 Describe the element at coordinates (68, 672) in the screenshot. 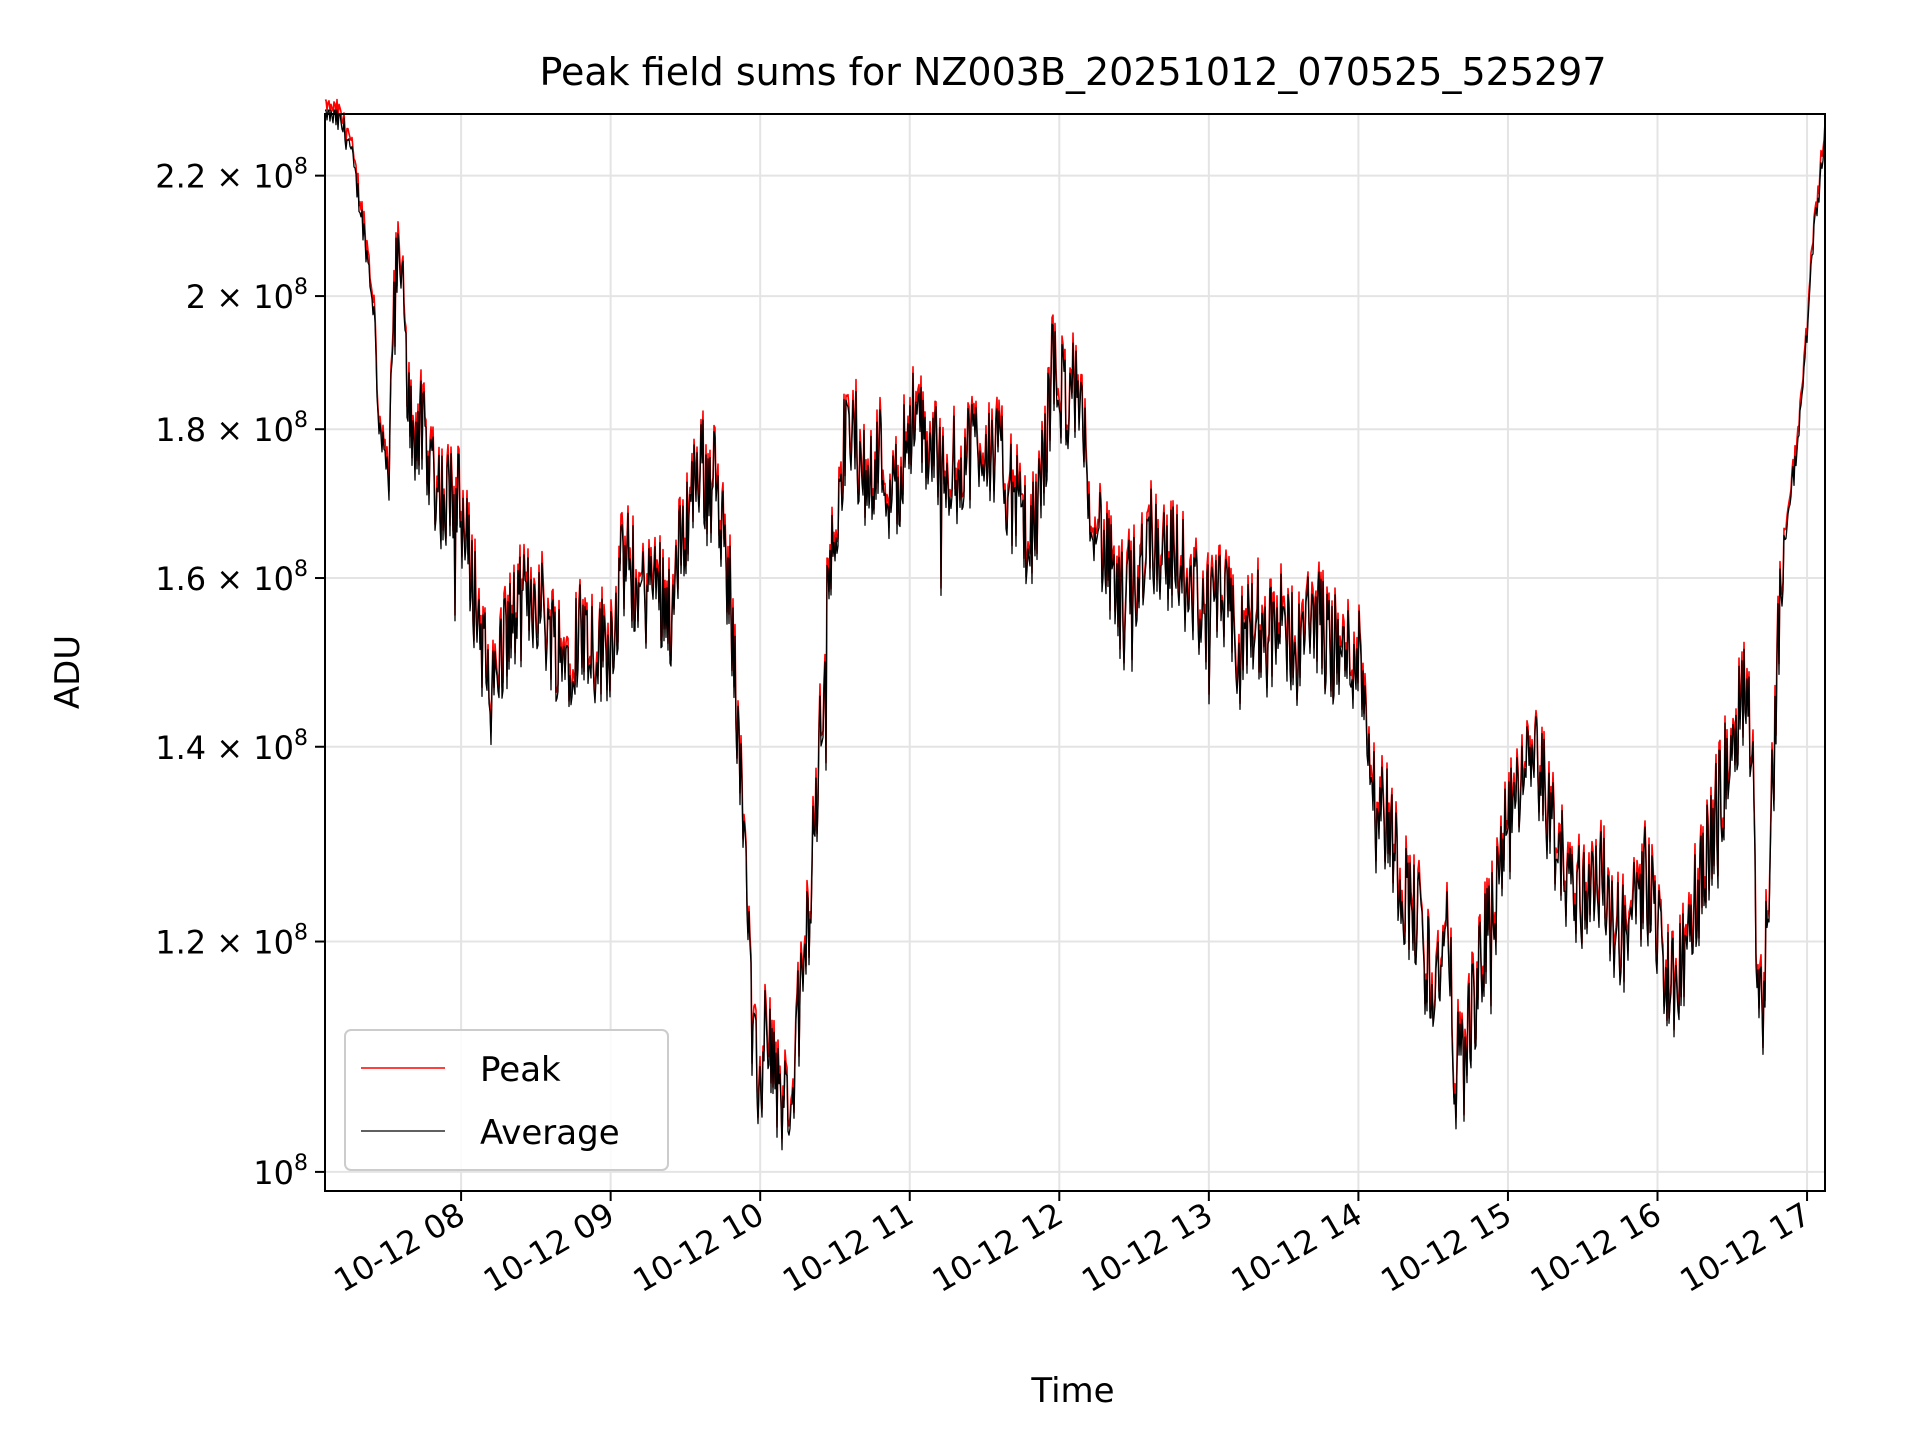

I see `y-axis-label: ADU` at that location.